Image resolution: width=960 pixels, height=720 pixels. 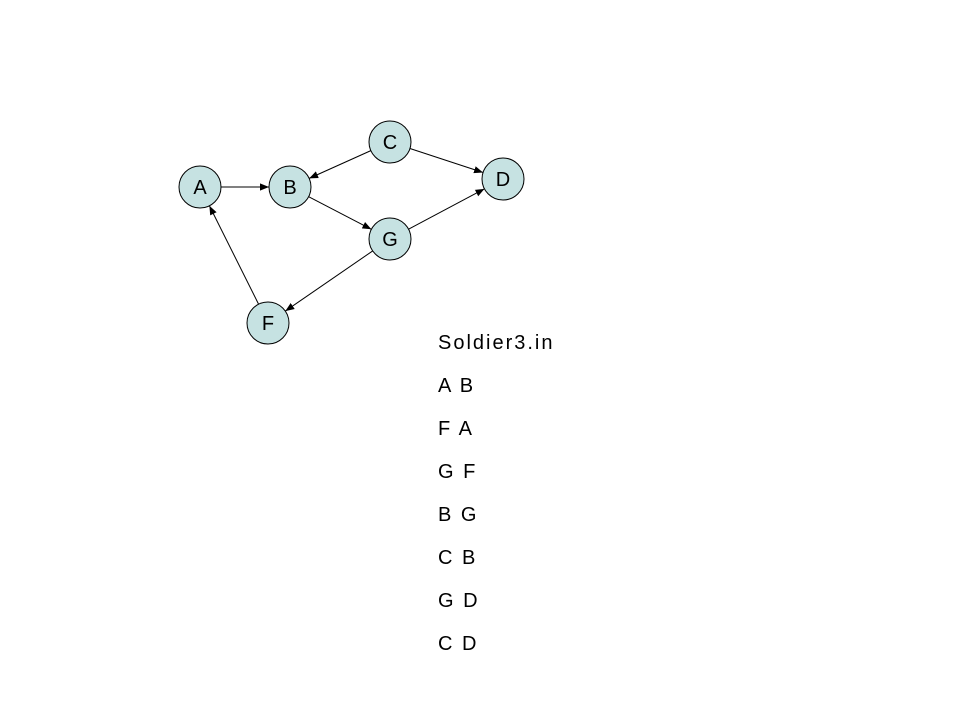 What do you see at coordinates (446, 161) in the screenshot?
I see `edge-c-d` at bounding box center [446, 161].